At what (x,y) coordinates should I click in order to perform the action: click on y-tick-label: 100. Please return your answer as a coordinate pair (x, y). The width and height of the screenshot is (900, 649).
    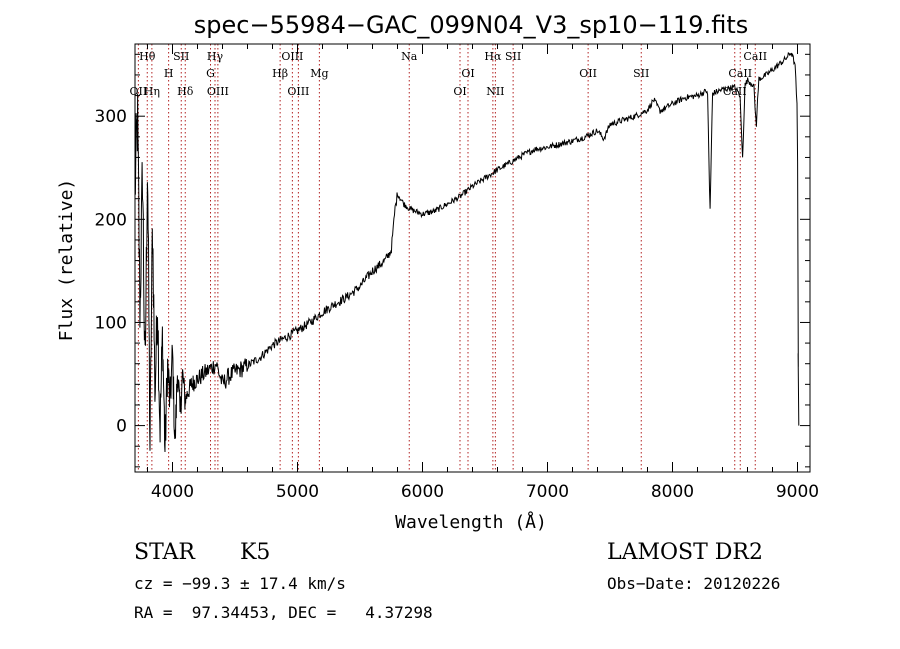
    Looking at the image, I should click on (111, 323).